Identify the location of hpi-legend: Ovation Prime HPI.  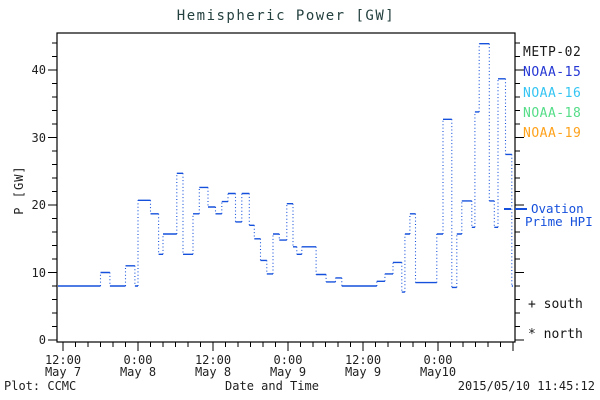
(551, 215).